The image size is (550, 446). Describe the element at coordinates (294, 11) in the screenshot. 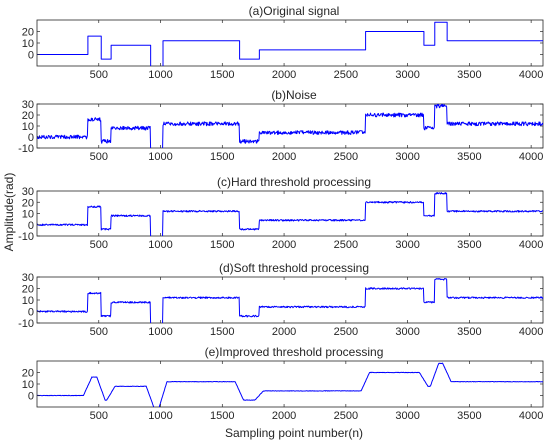

I see `panel-title: (a)Original signal` at that location.